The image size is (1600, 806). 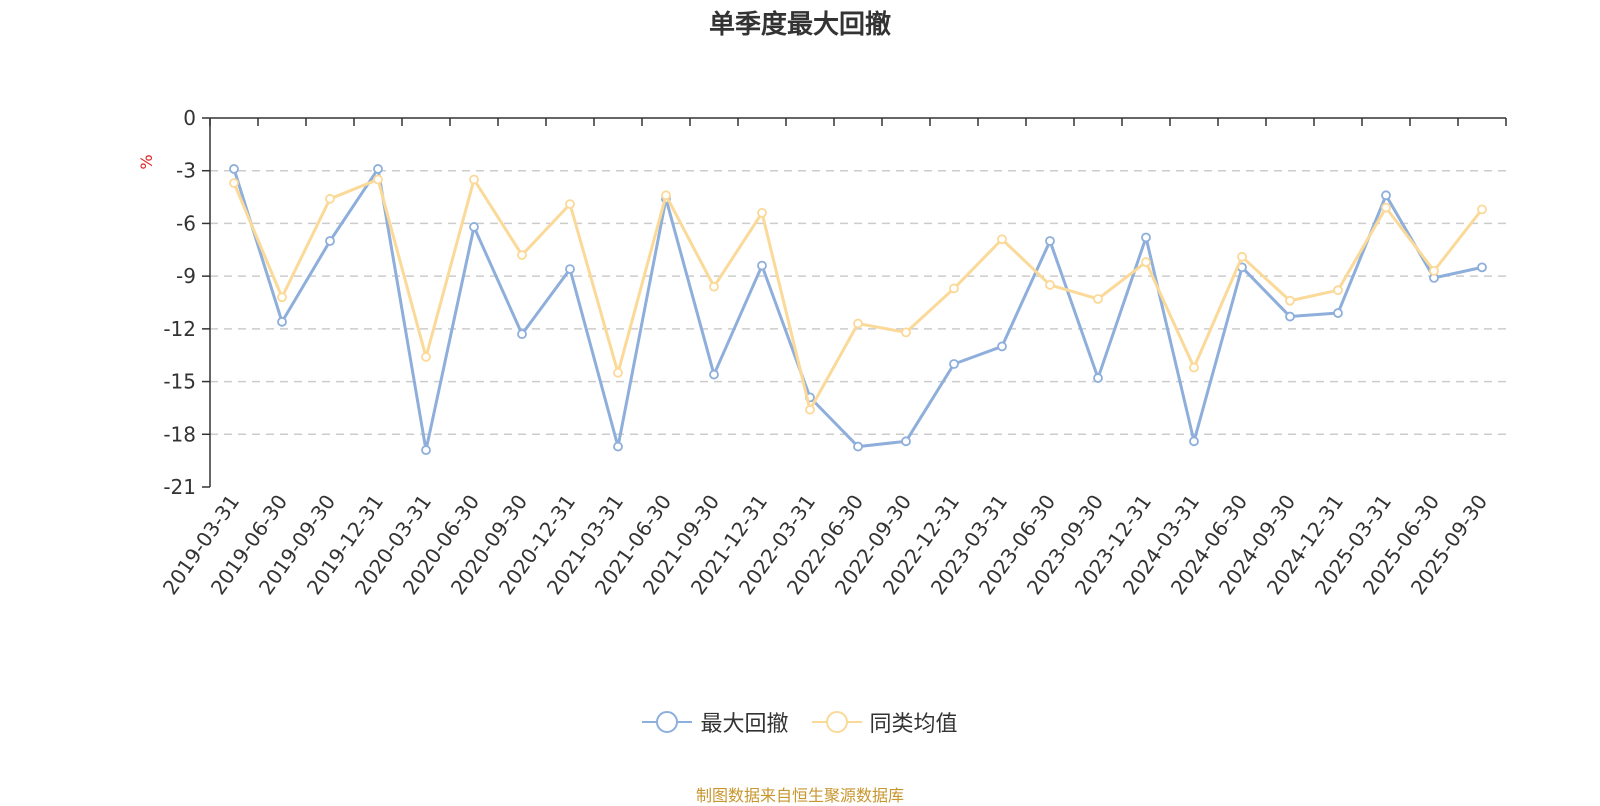 What do you see at coordinates (189, 118) in the screenshot?
I see `y-tick-label: 0` at bounding box center [189, 118].